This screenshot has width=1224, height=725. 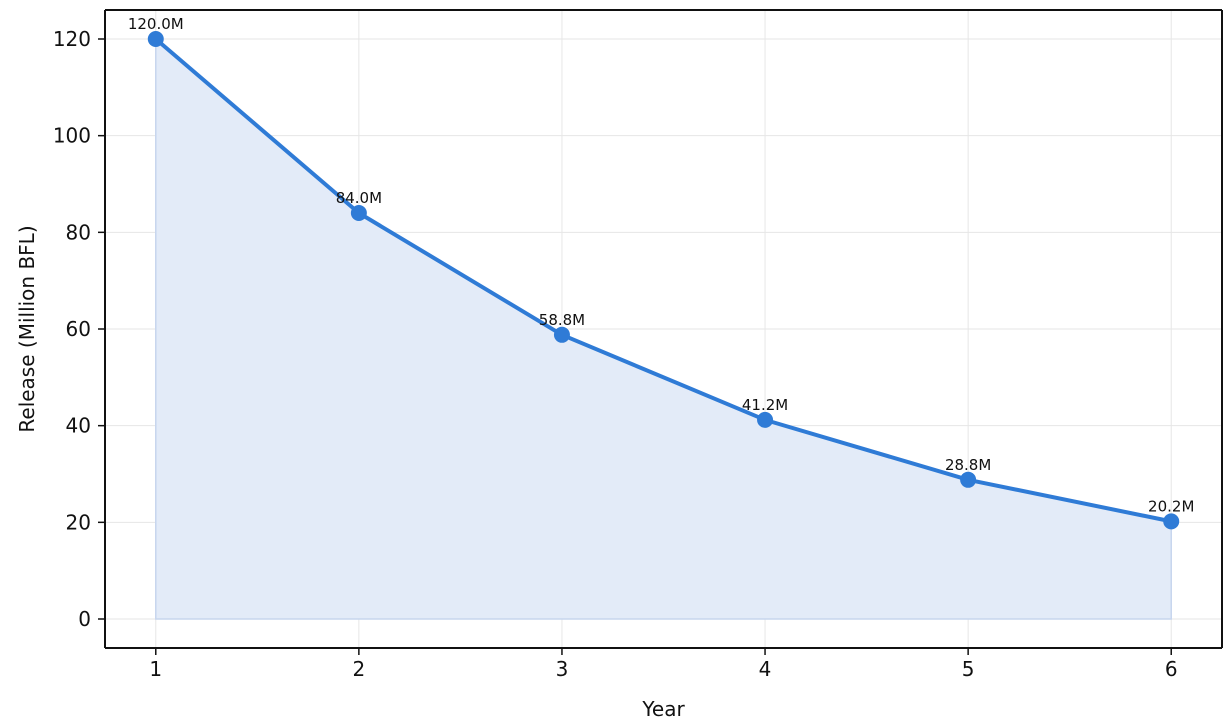 I want to click on data-label: 120.0M, so click(x=156, y=24).